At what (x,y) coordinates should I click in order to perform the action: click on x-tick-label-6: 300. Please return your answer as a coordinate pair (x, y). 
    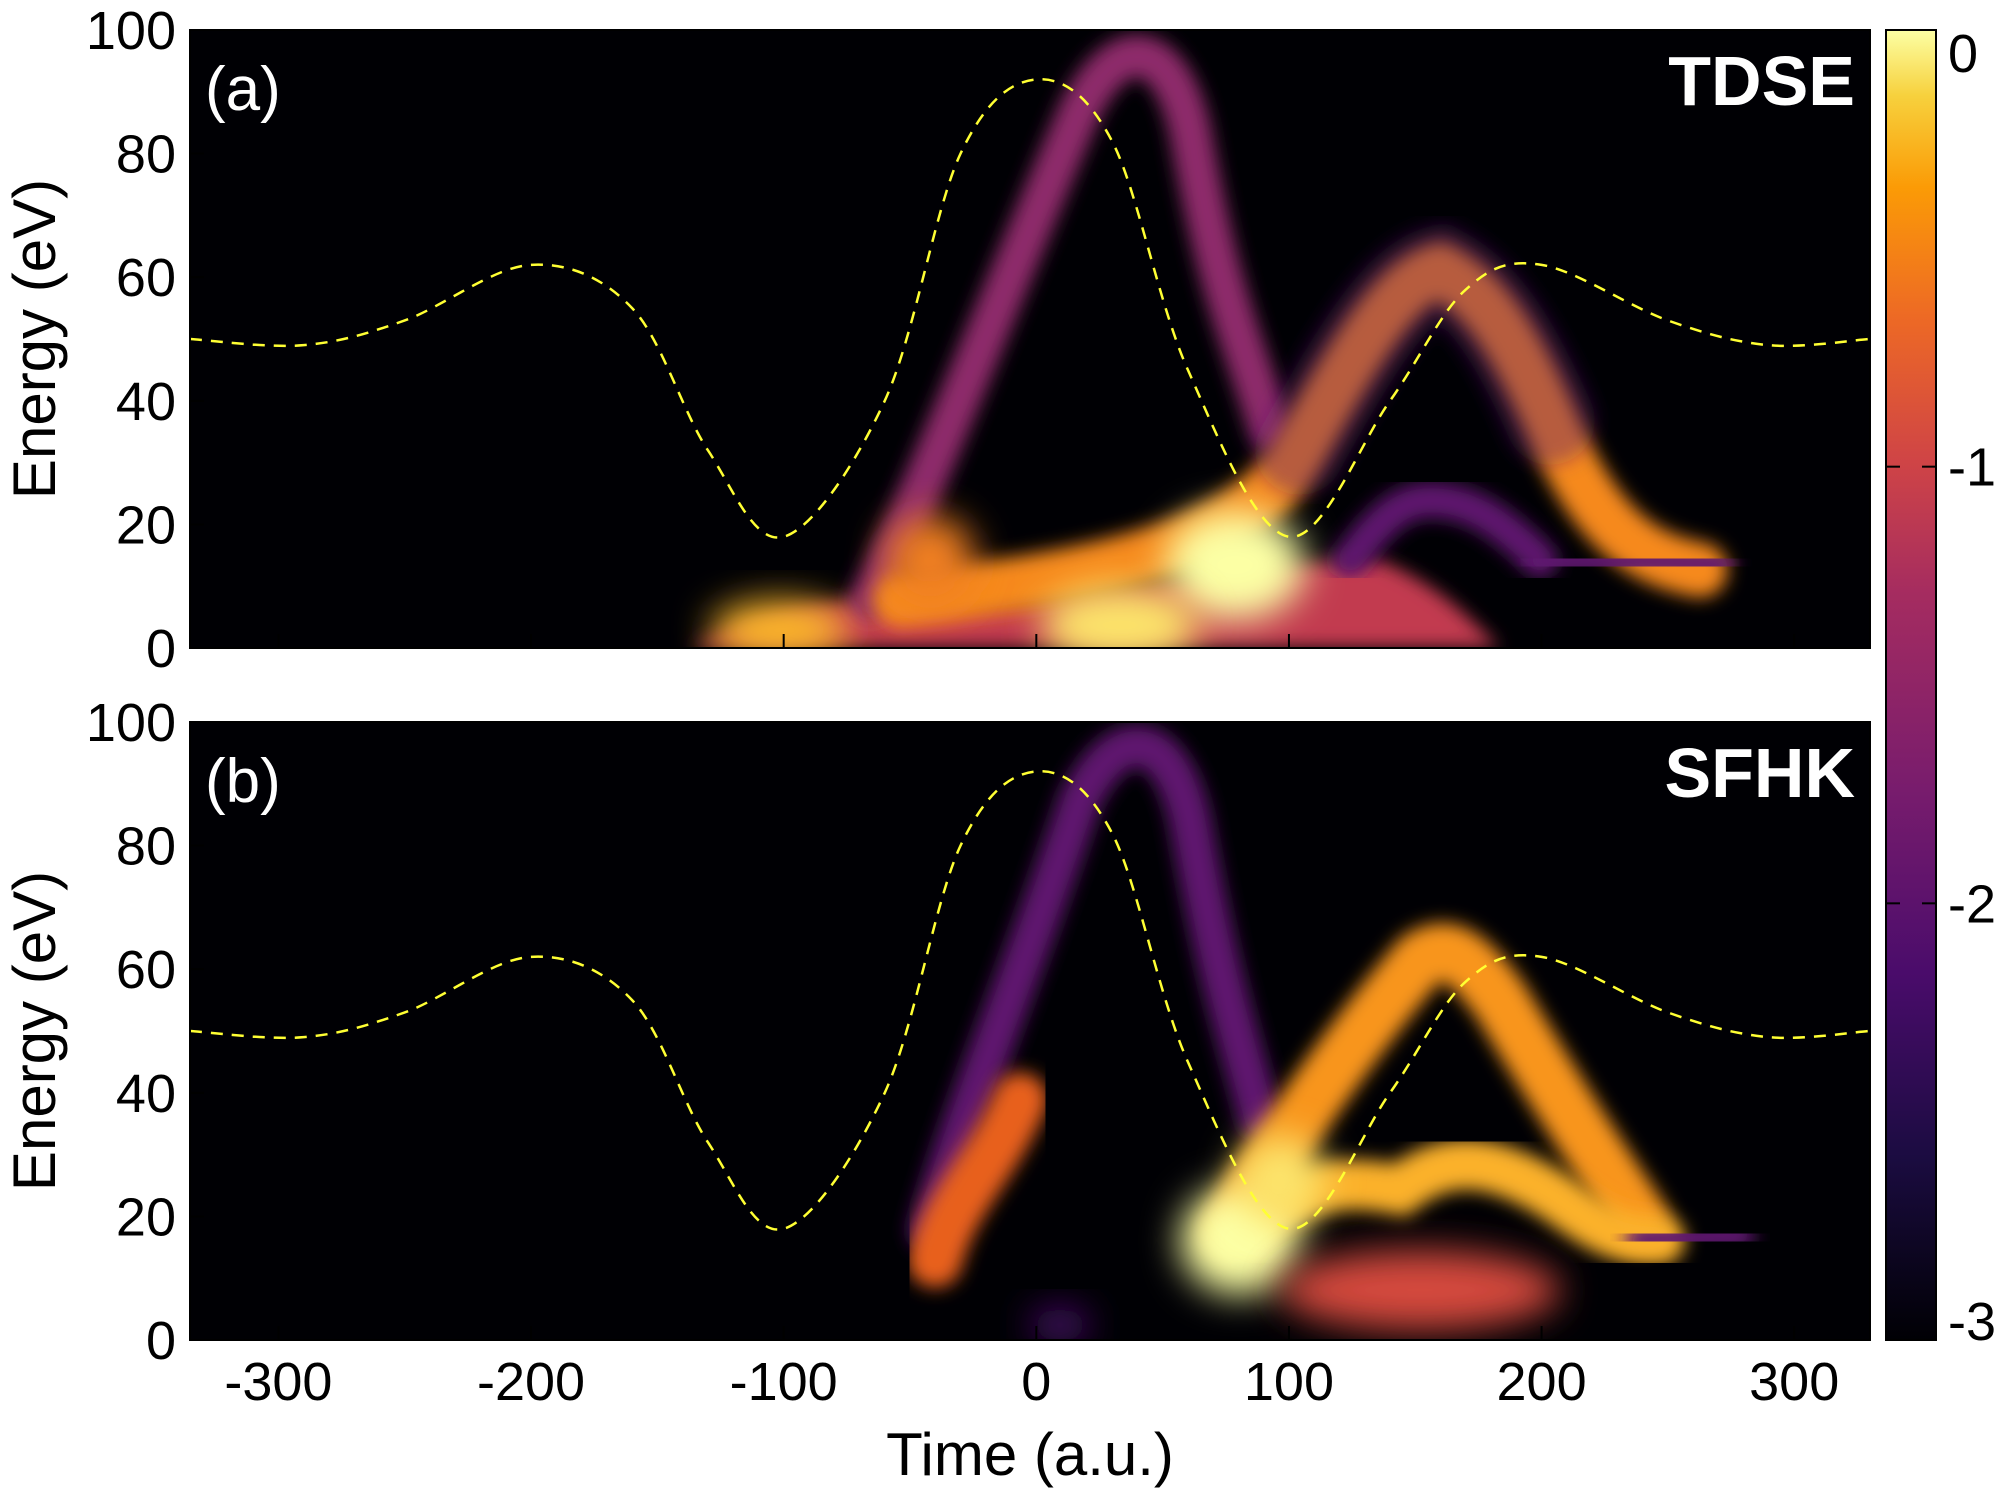
    Looking at the image, I should click on (1794, 1382).